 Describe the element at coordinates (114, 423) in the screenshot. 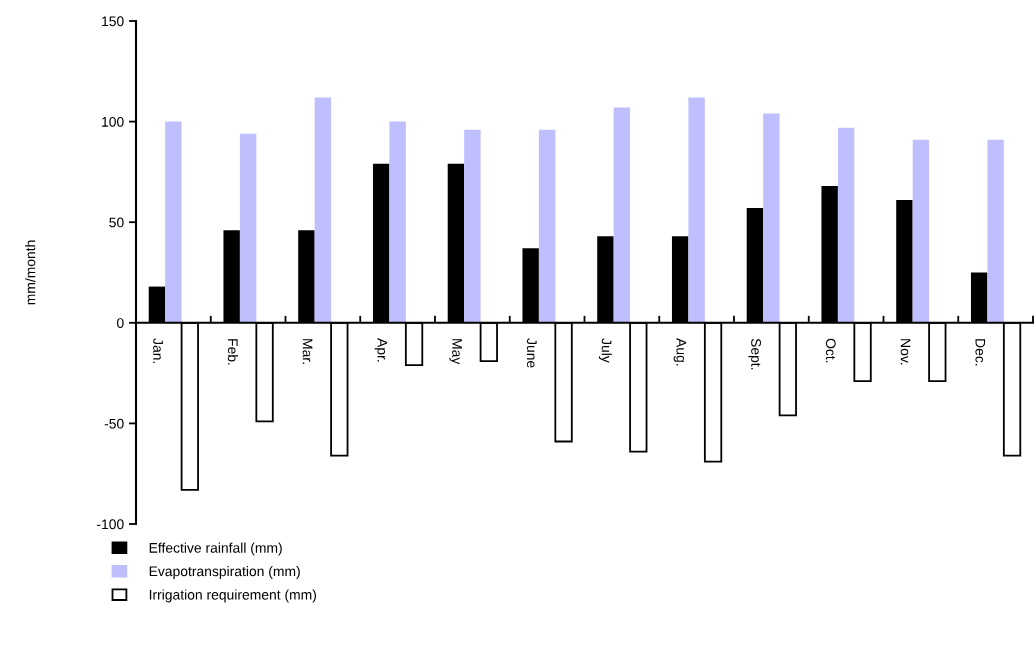

I see `y-tick-label: -50` at that location.